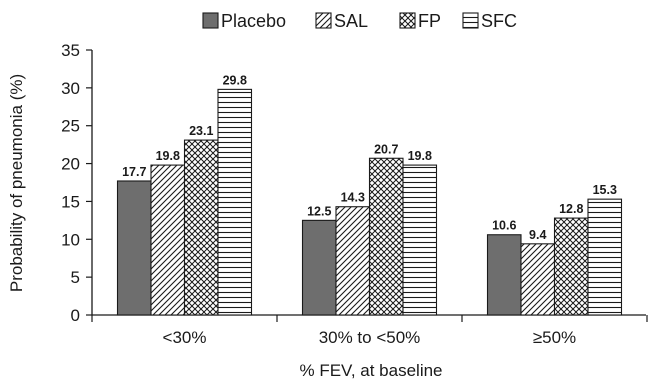 The width and height of the screenshot is (648, 381). What do you see at coordinates (571, 209) in the screenshot?
I see `data-label: 12.8` at bounding box center [571, 209].